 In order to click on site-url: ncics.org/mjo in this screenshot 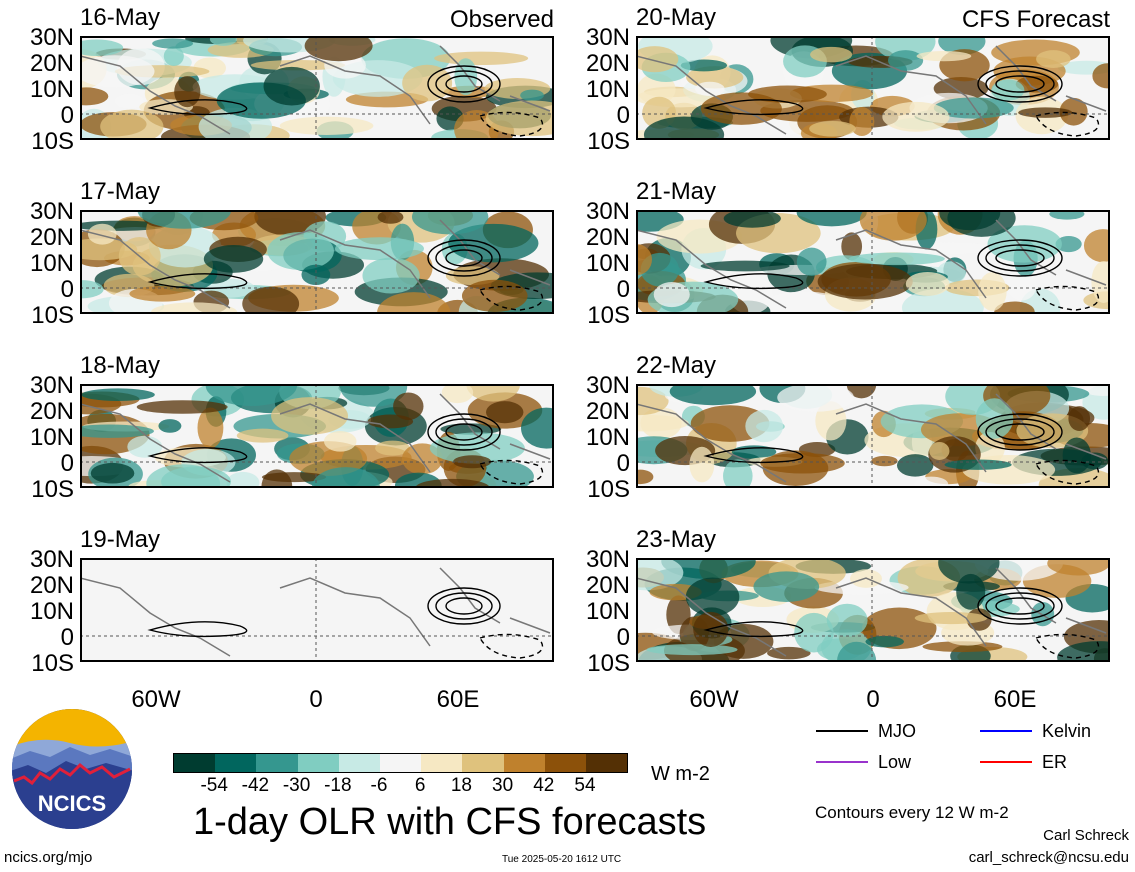, I will do `click(48, 857)`.